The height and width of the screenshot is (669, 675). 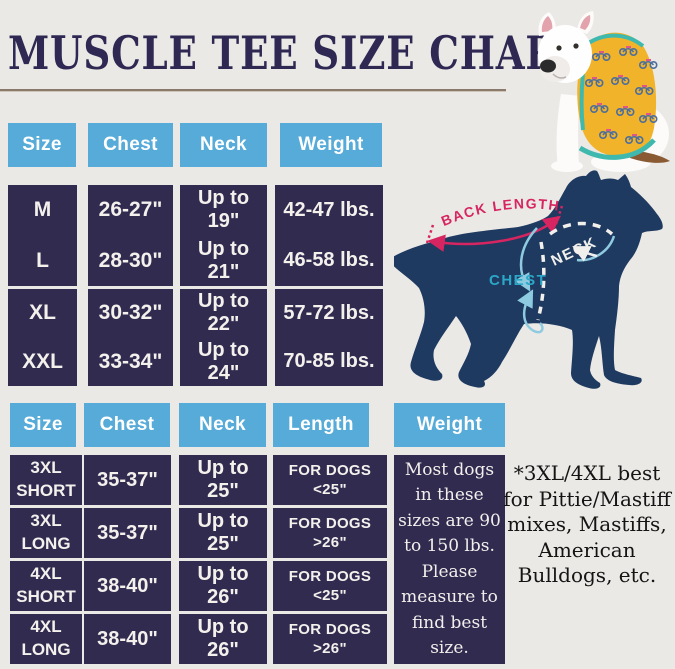 I want to click on header2-cell-size: Size, so click(x=43, y=425).